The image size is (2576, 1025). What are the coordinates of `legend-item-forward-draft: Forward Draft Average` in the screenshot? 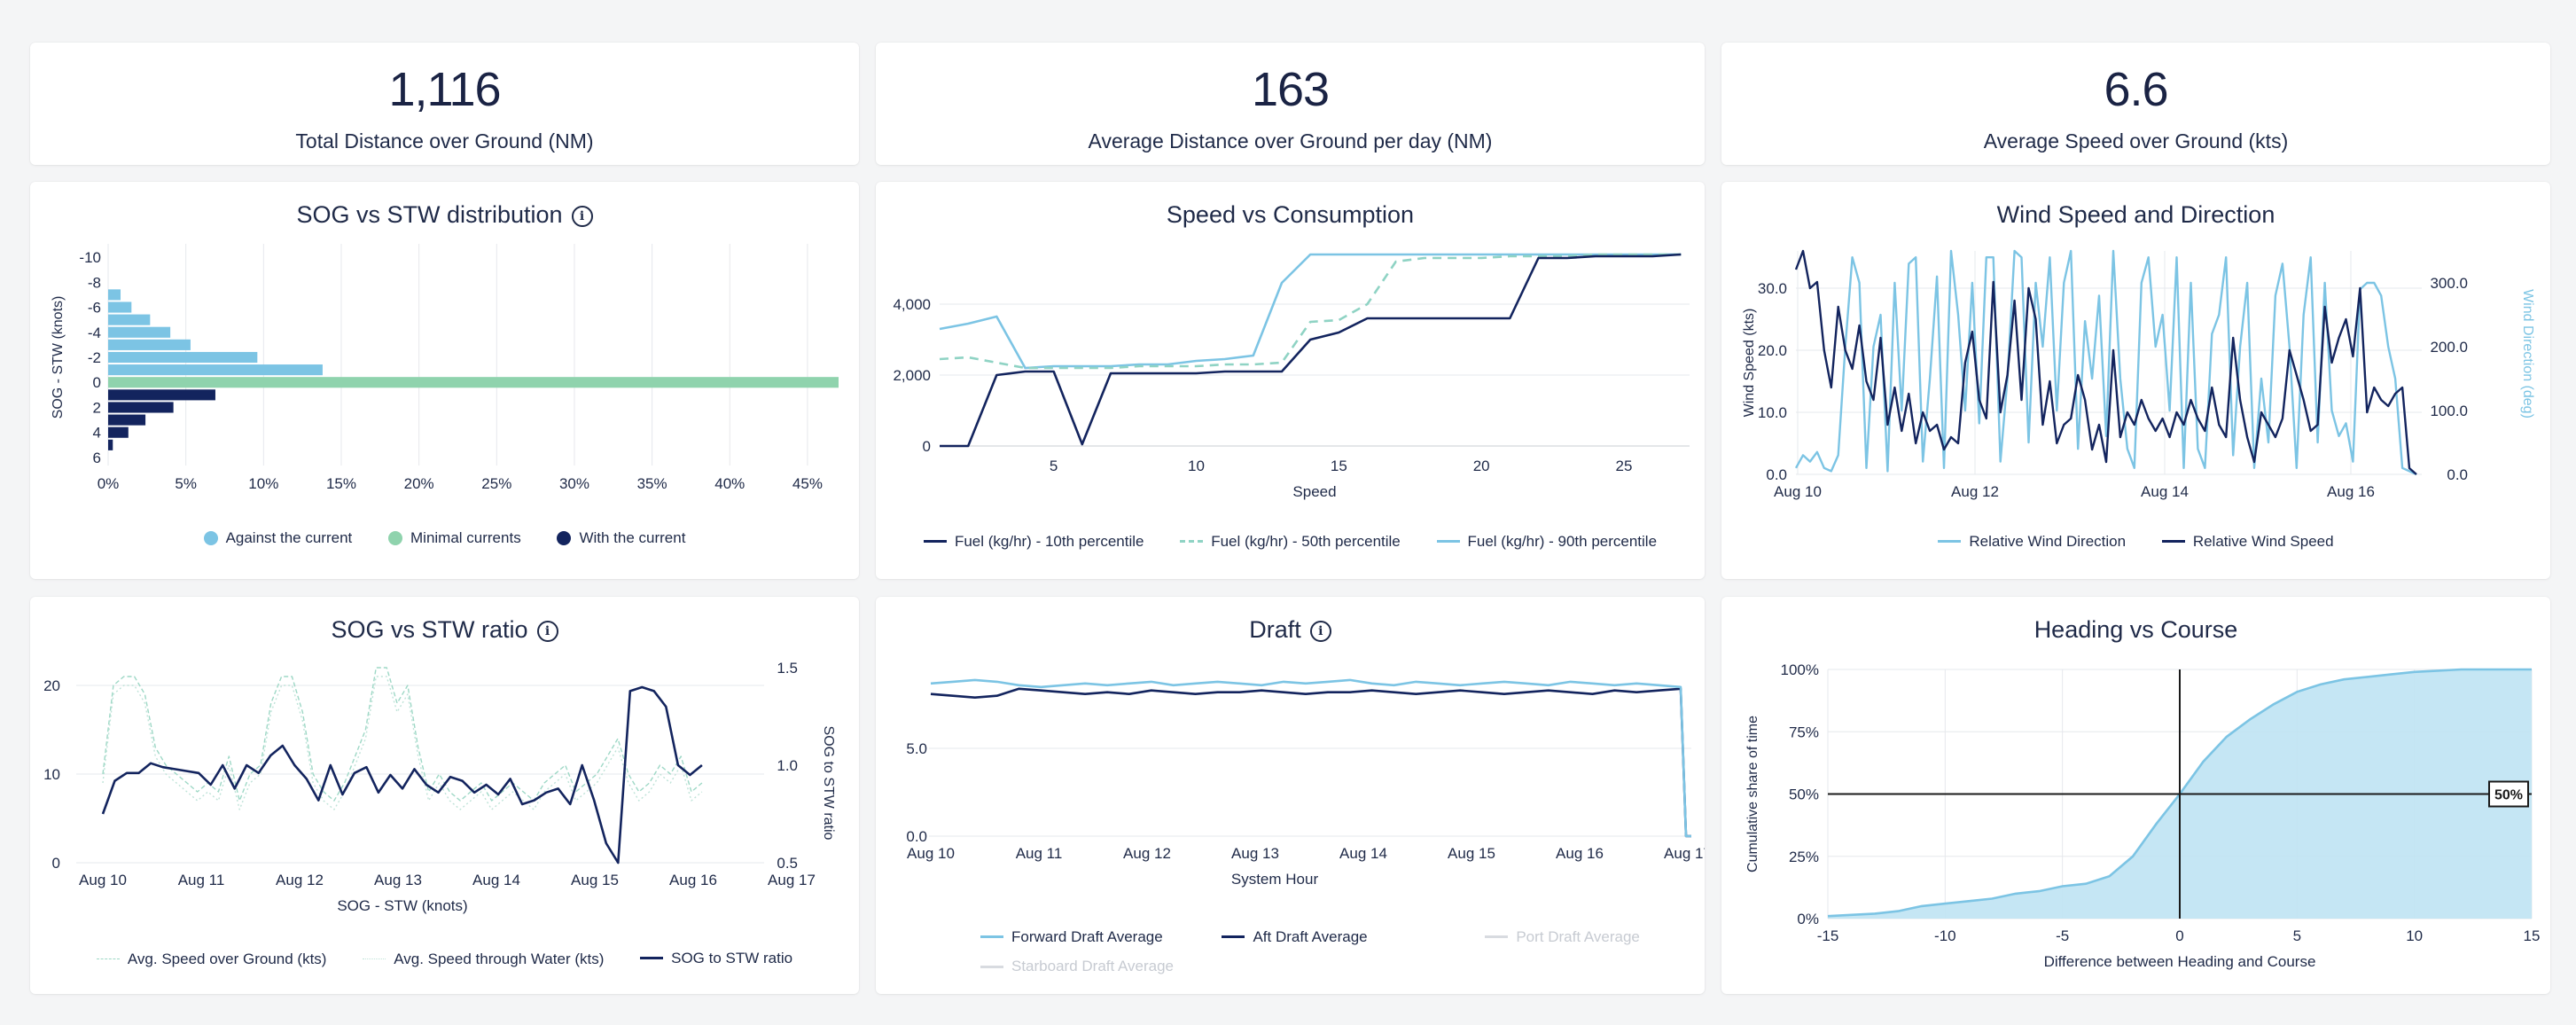 It's located at (1071, 937).